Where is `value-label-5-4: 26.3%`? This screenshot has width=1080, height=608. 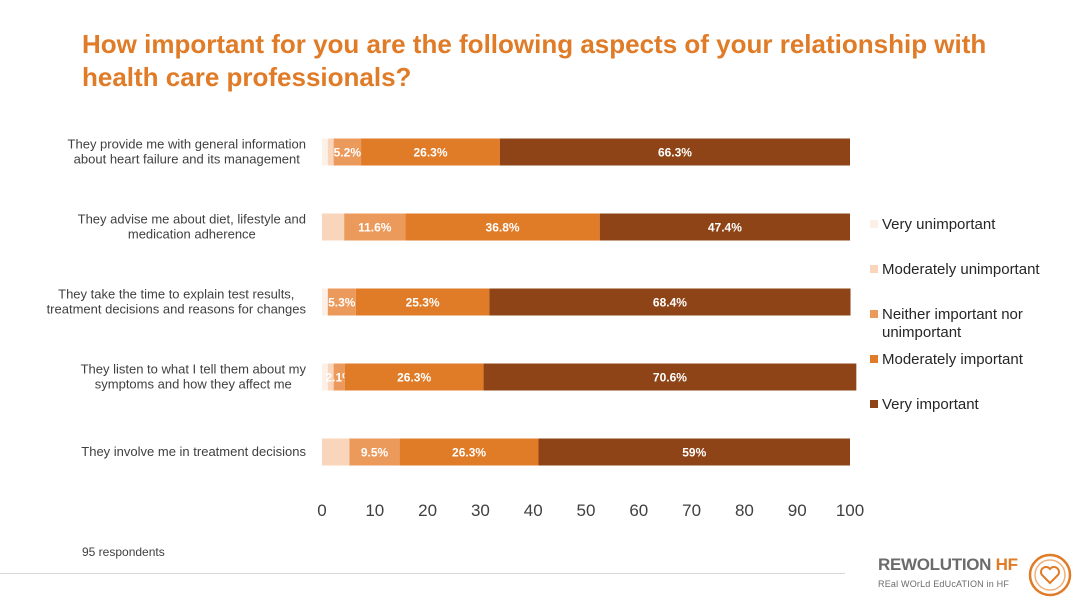 value-label-5-4: 26.3% is located at coordinates (469, 453).